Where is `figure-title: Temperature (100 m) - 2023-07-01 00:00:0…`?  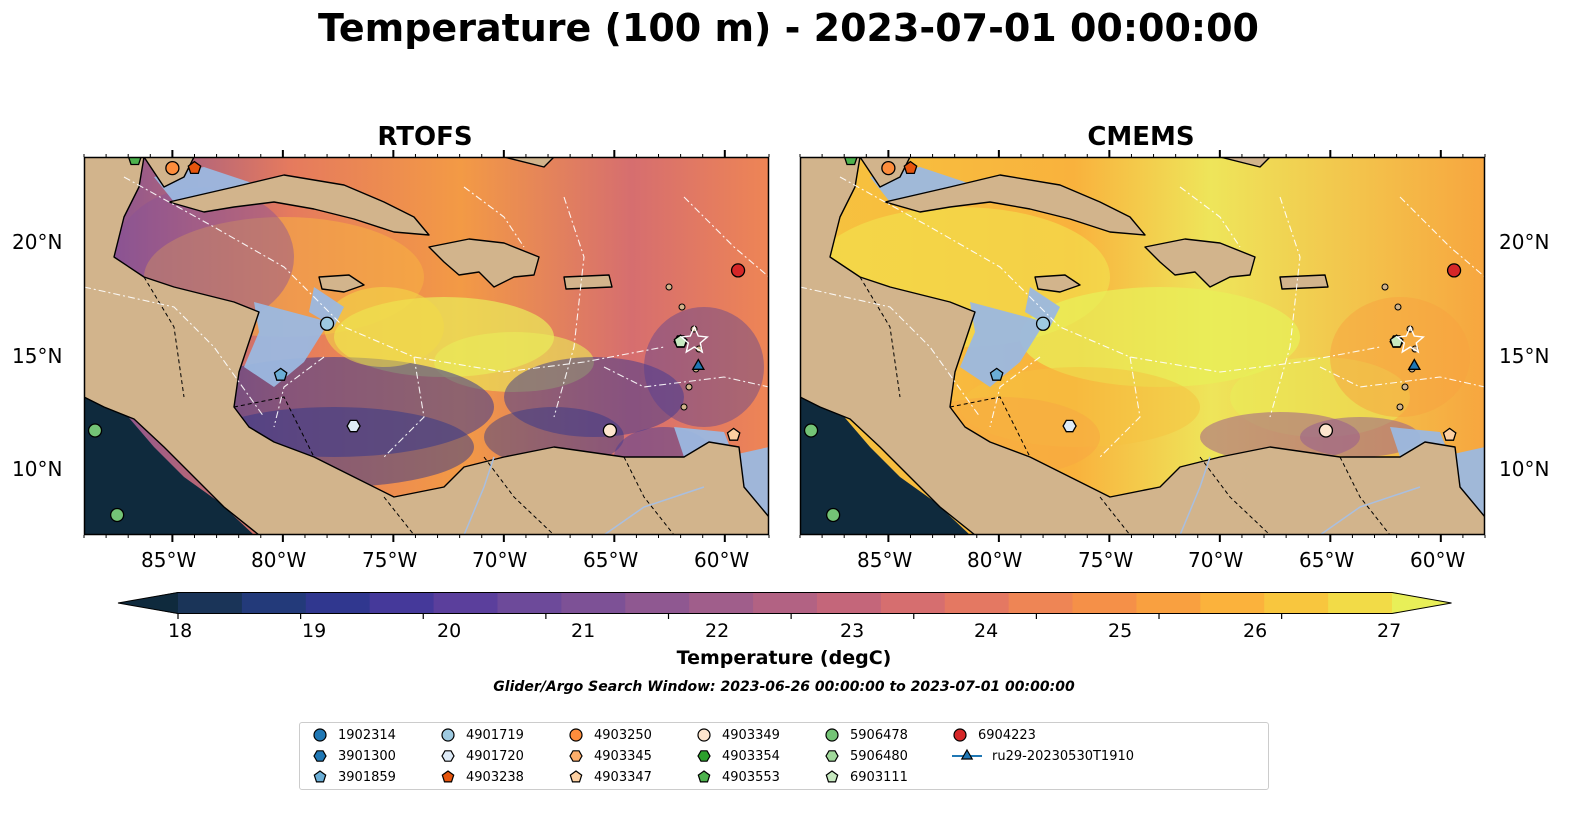 figure-title: Temperature (100 m) - 2023-07-01 00:00:0… is located at coordinates (788, 28).